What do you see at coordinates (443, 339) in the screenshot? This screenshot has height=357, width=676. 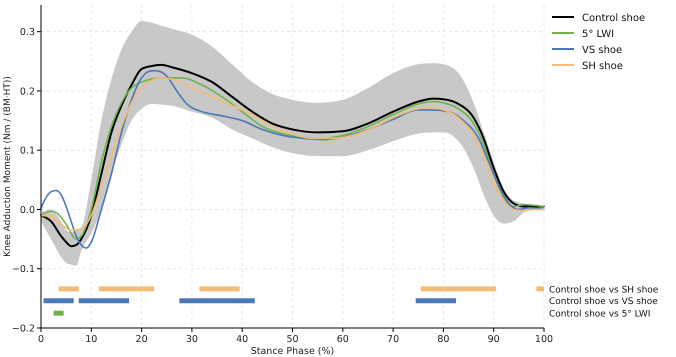 I see `x-tick-label: 80` at bounding box center [443, 339].